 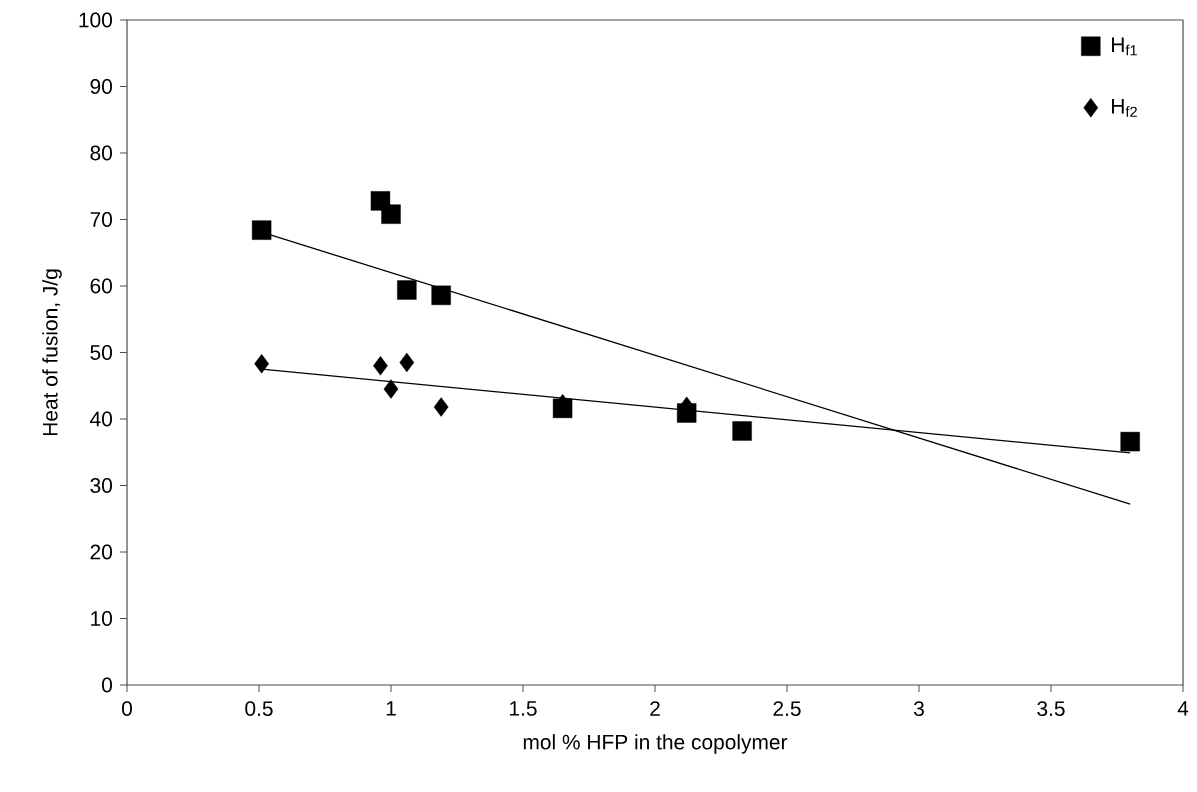 What do you see at coordinates (259, 708) in the screenshot?
I see `x-tick-label: 0.5` at bounding box center [259, 708].